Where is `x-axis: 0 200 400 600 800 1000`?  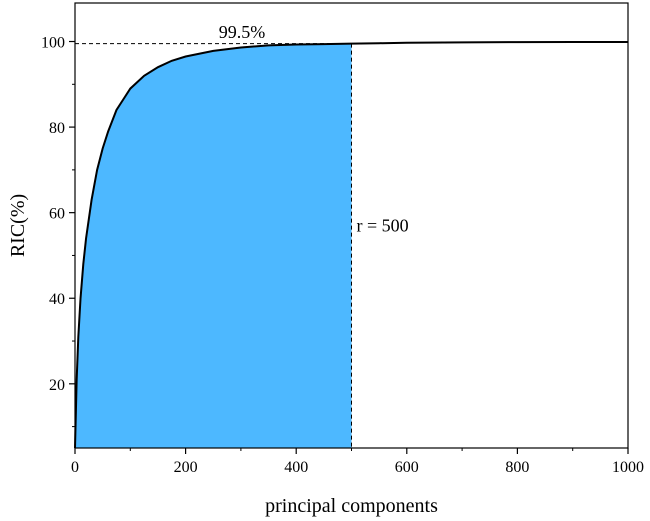 x-axis: 0 200 400 600 800 1000 is located at coordinates (357, 462).